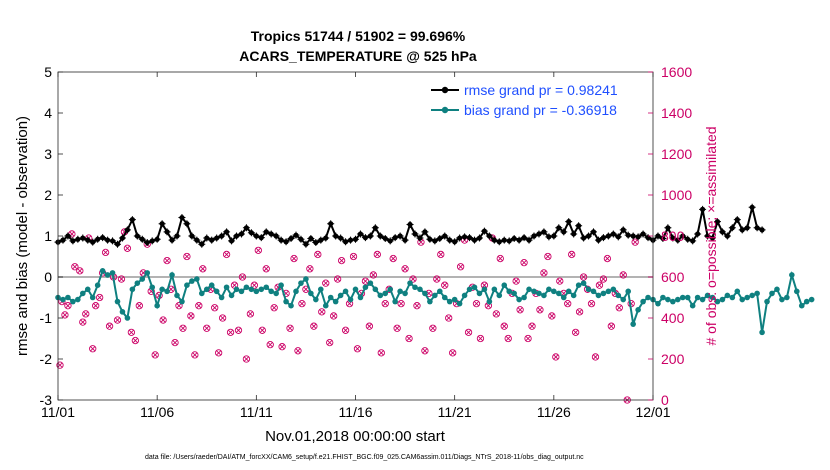  What do you see at coordinates (676, 72) in the screenshot?
I see `y2-tick-label: 1600` at bounding box center [676, 72].